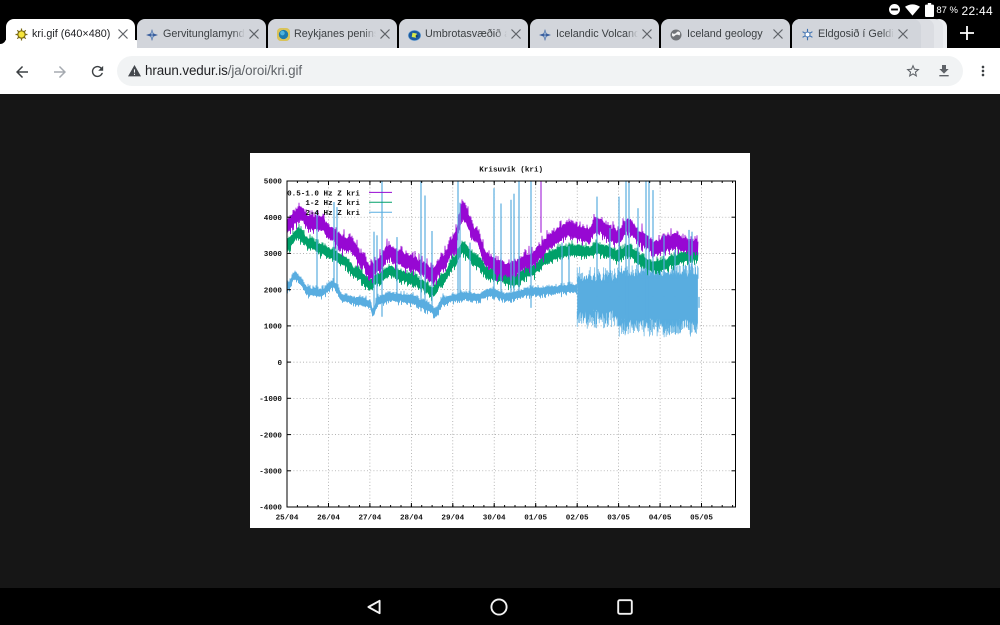 This screenshot has height=625, width=1000. I want to click on svg-text: 2000, so click(273, 291).